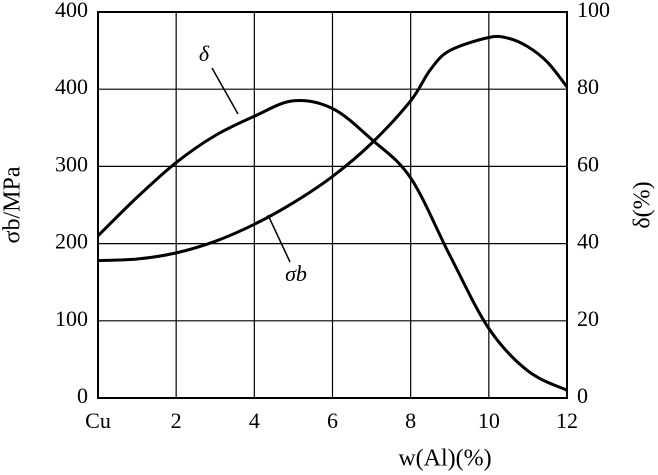 The height and width of the screenshot is (475, 658). I want to click on x-tick-label: 10, so click(489, 420).